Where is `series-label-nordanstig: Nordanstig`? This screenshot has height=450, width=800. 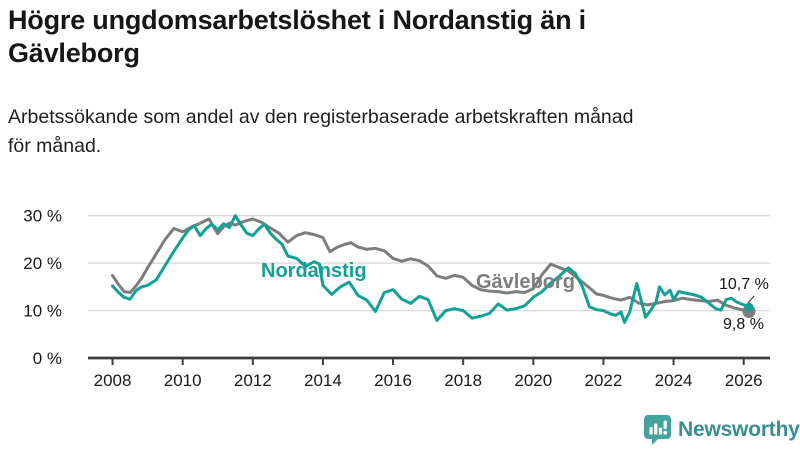 series-label-nordanstig: Nordanstig is located at coordinates (314, 271).